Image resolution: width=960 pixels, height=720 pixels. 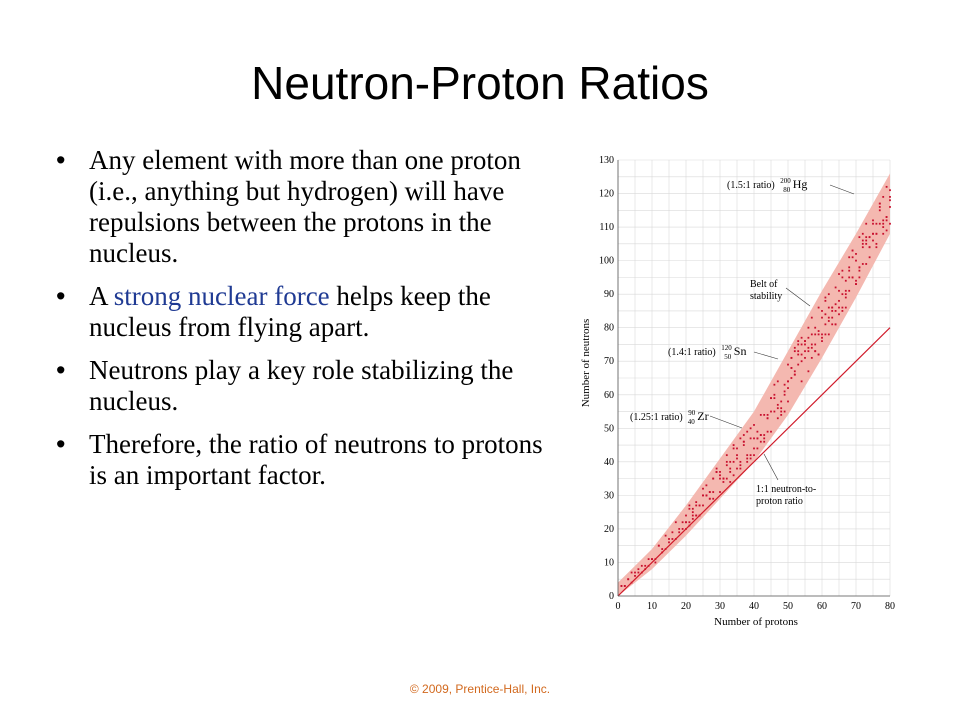 I want to click on sn-mass-number: 120, so click(x=726, y=348).